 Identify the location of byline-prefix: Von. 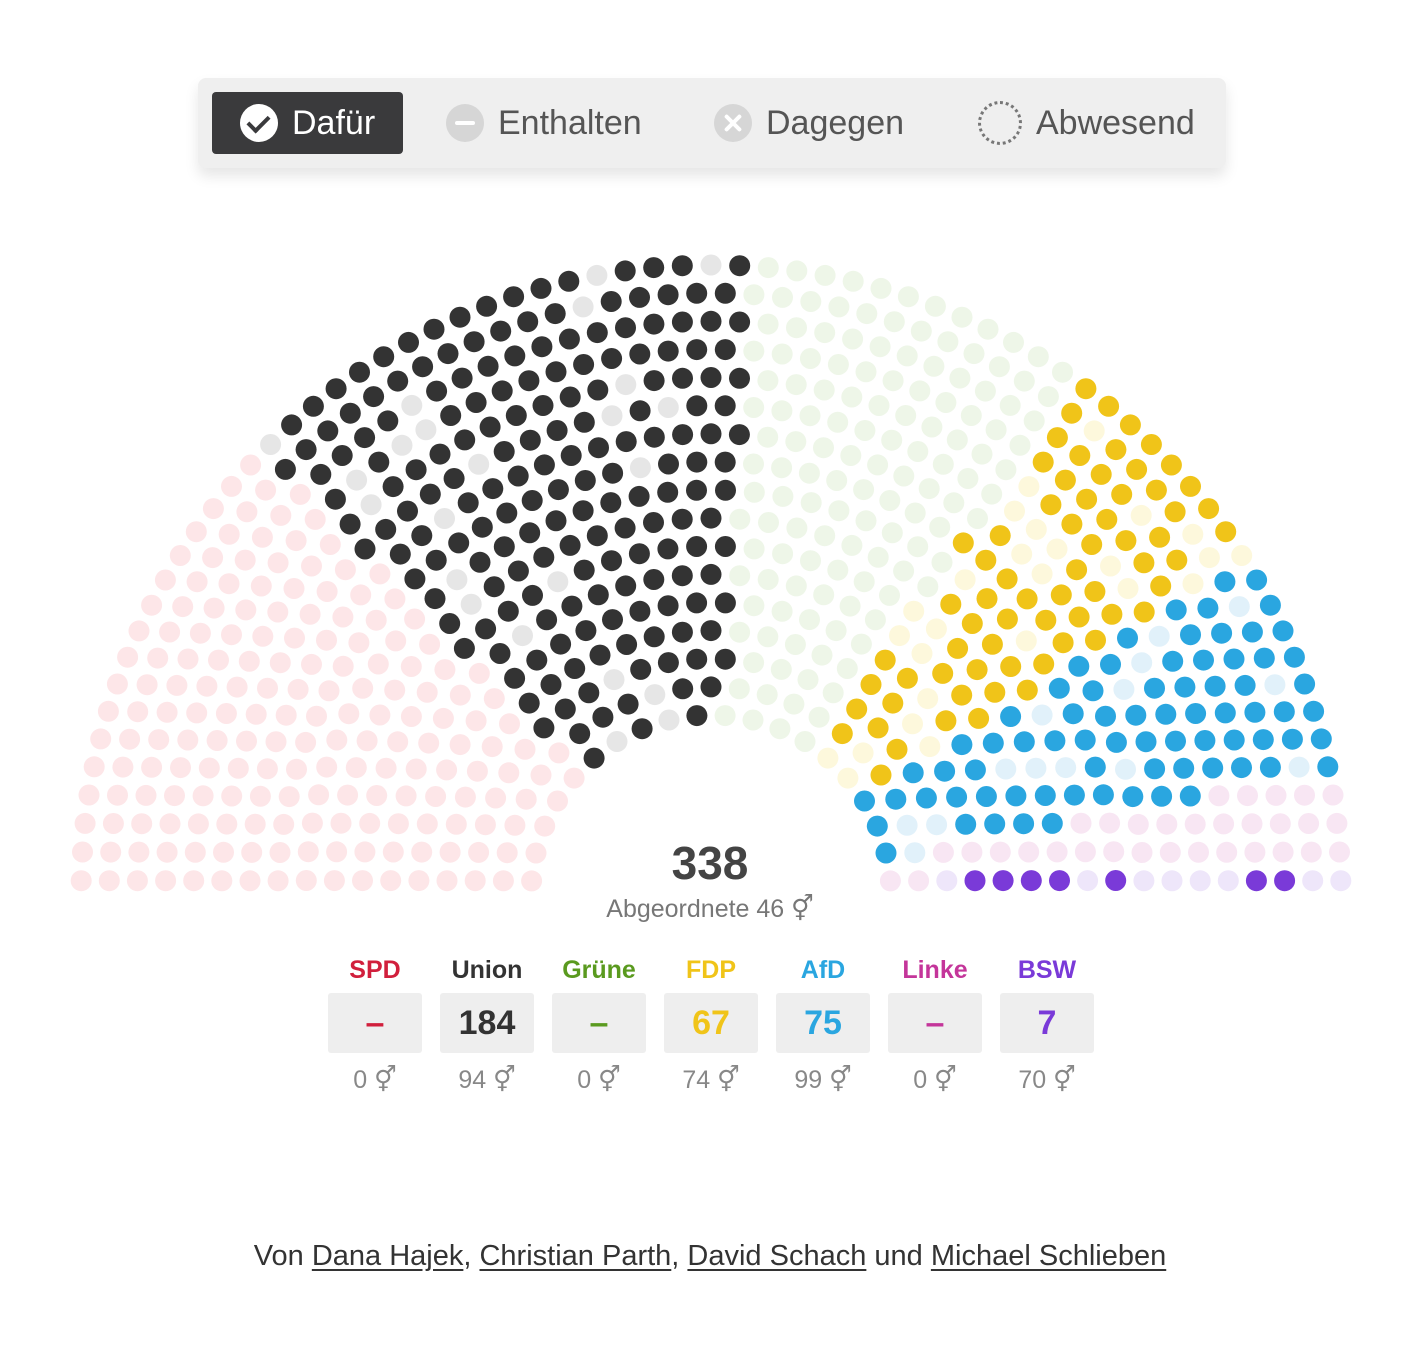
(278, 1256).